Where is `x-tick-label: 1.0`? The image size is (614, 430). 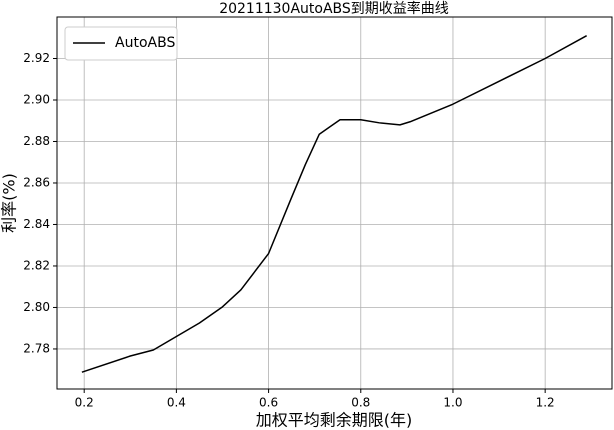 x-tick-label: 1.0 is located at coordinates (452, 403).